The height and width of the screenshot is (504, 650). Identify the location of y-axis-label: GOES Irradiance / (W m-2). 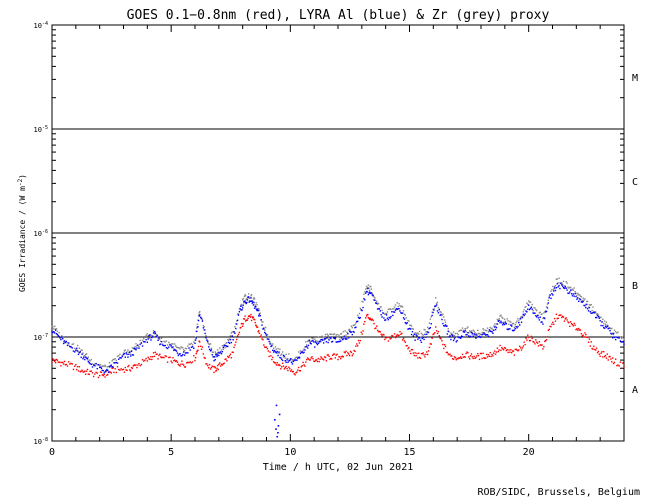
(22, 233).